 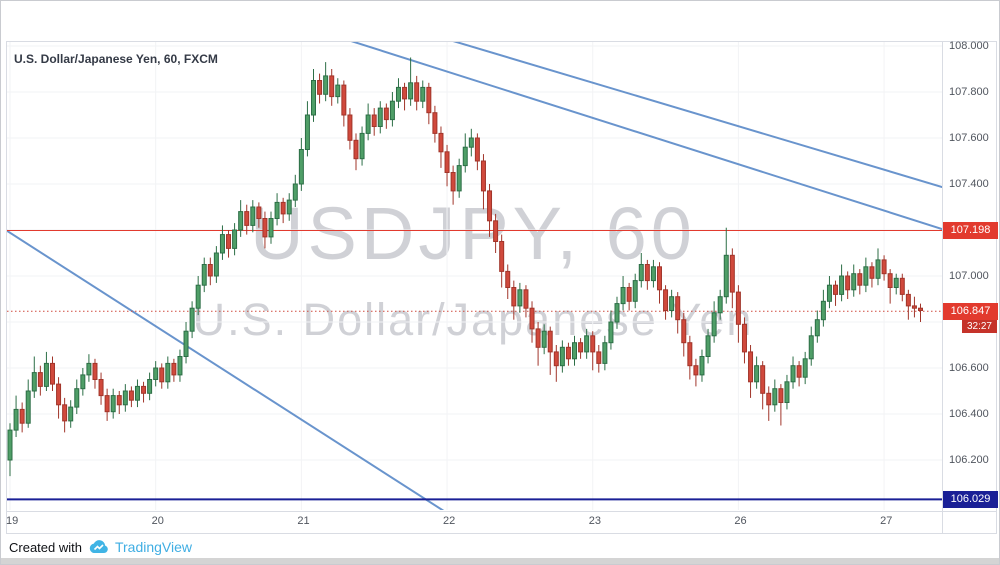 What do you see at coordinates (153, 547) in the screenshot?
I see `tradingview-brand-text: TradingView` at bounding box center [153, 547].